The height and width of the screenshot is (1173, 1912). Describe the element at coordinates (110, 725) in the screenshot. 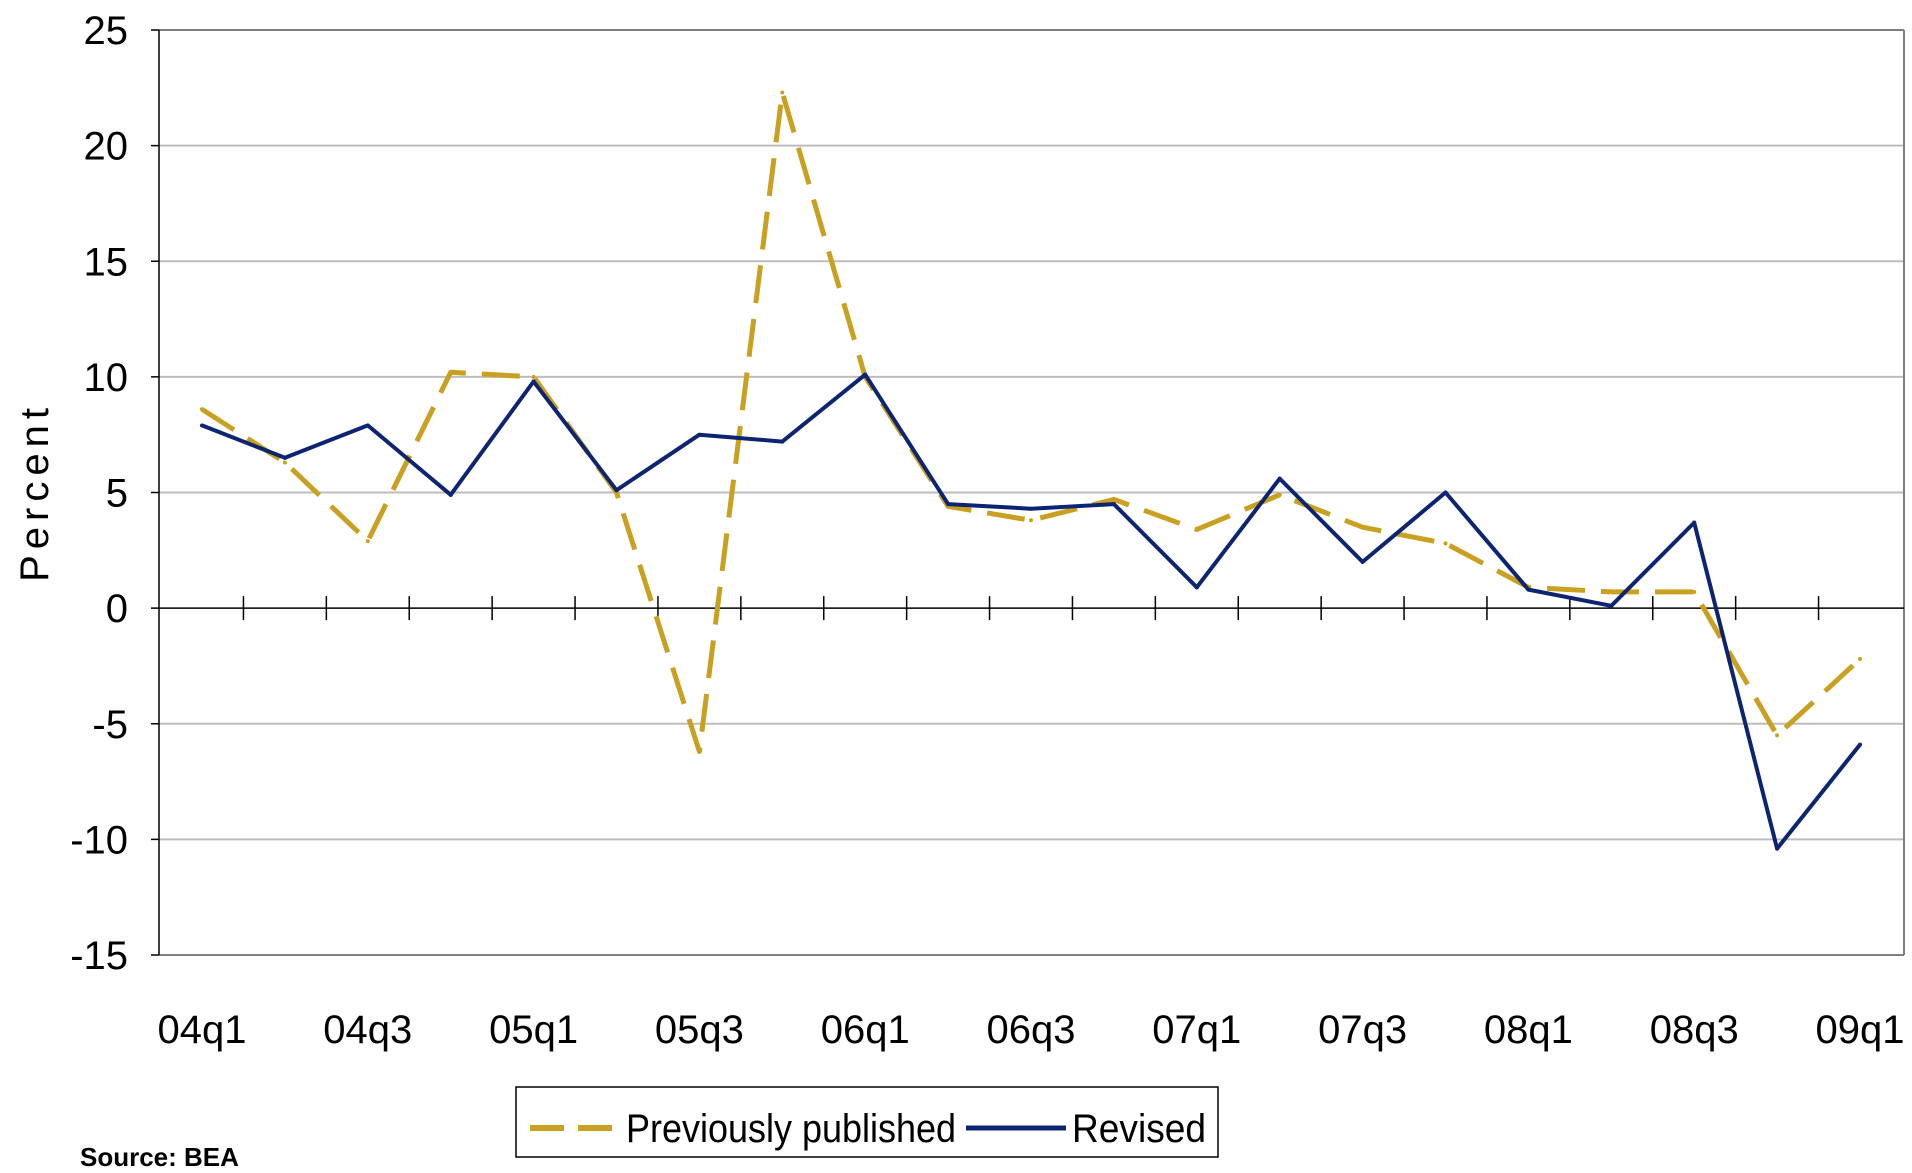

I see `y-tick-label: -5` at that location.